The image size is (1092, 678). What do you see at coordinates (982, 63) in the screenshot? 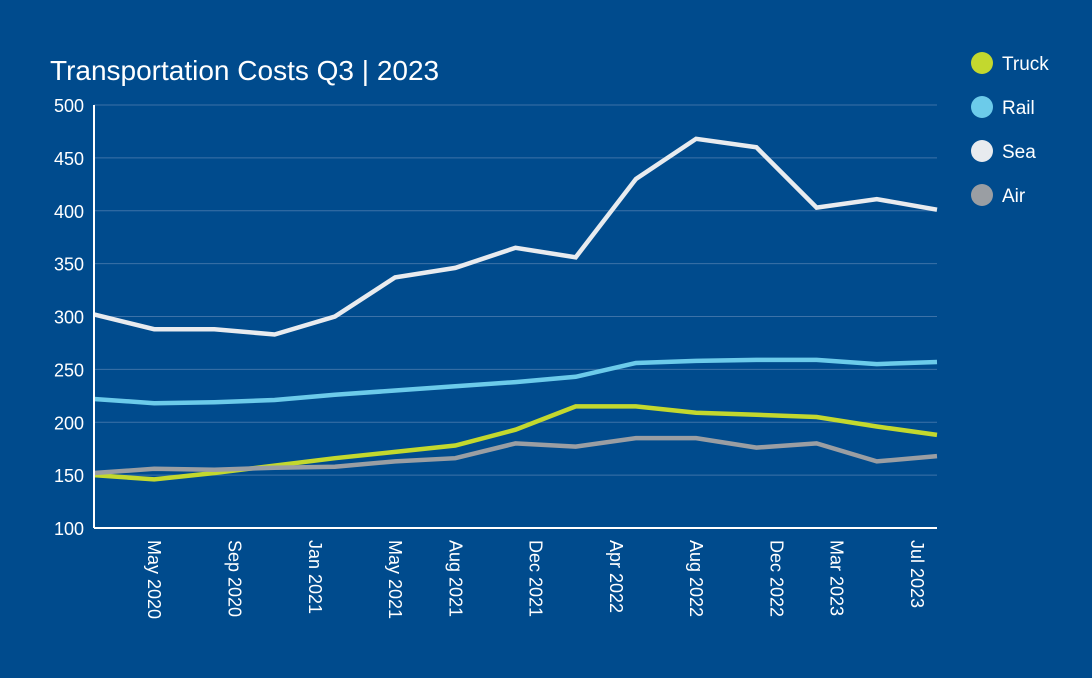
I see `legend-marker-truck` at bounding box center [982, 63].